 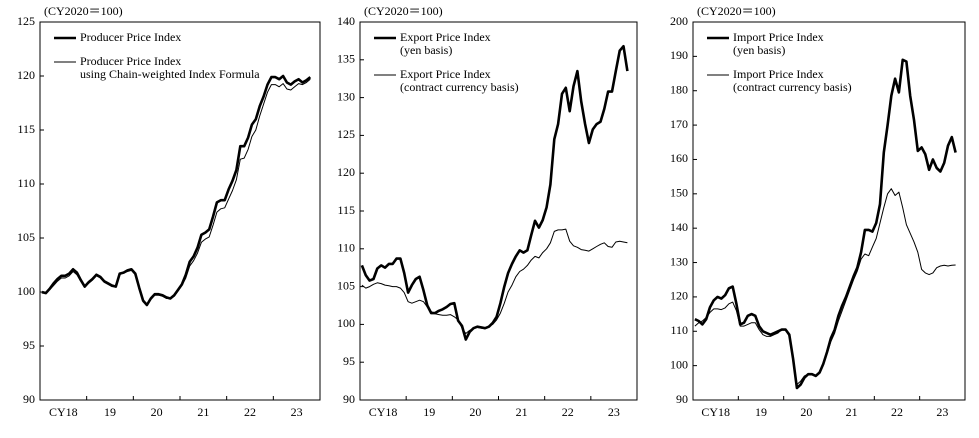 What do you see at coordinates (679, 55) in the screenshot?
I see `y-tick-label: 190` at bounding box center [679, 55].